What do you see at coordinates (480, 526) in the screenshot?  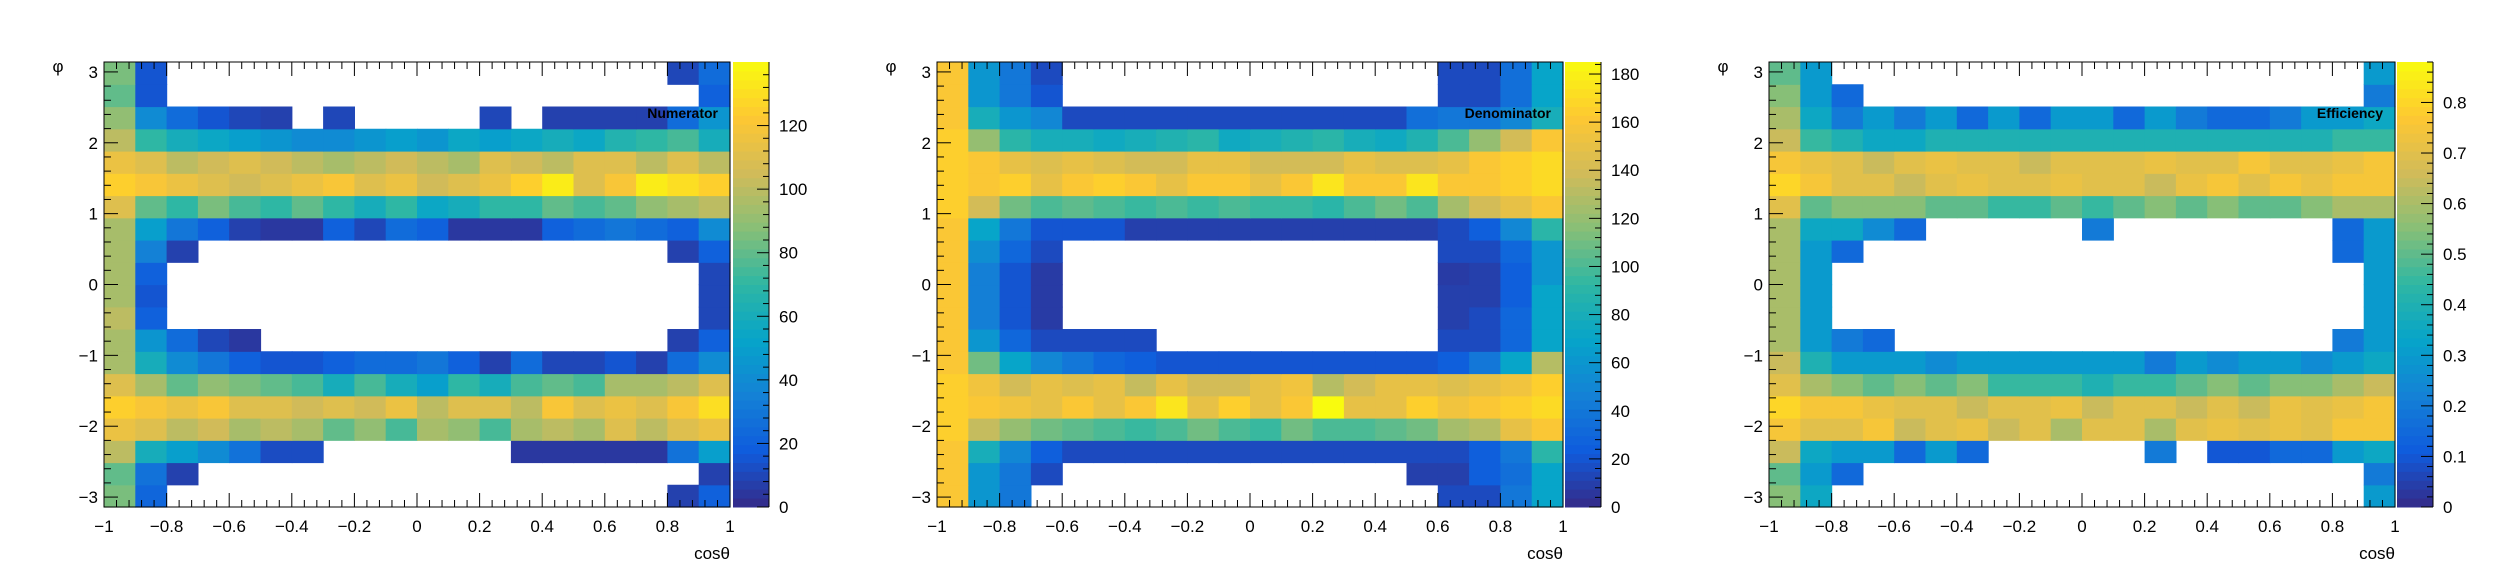 I see `x-tick-label: 0.2` at bounding box center [480, 526].